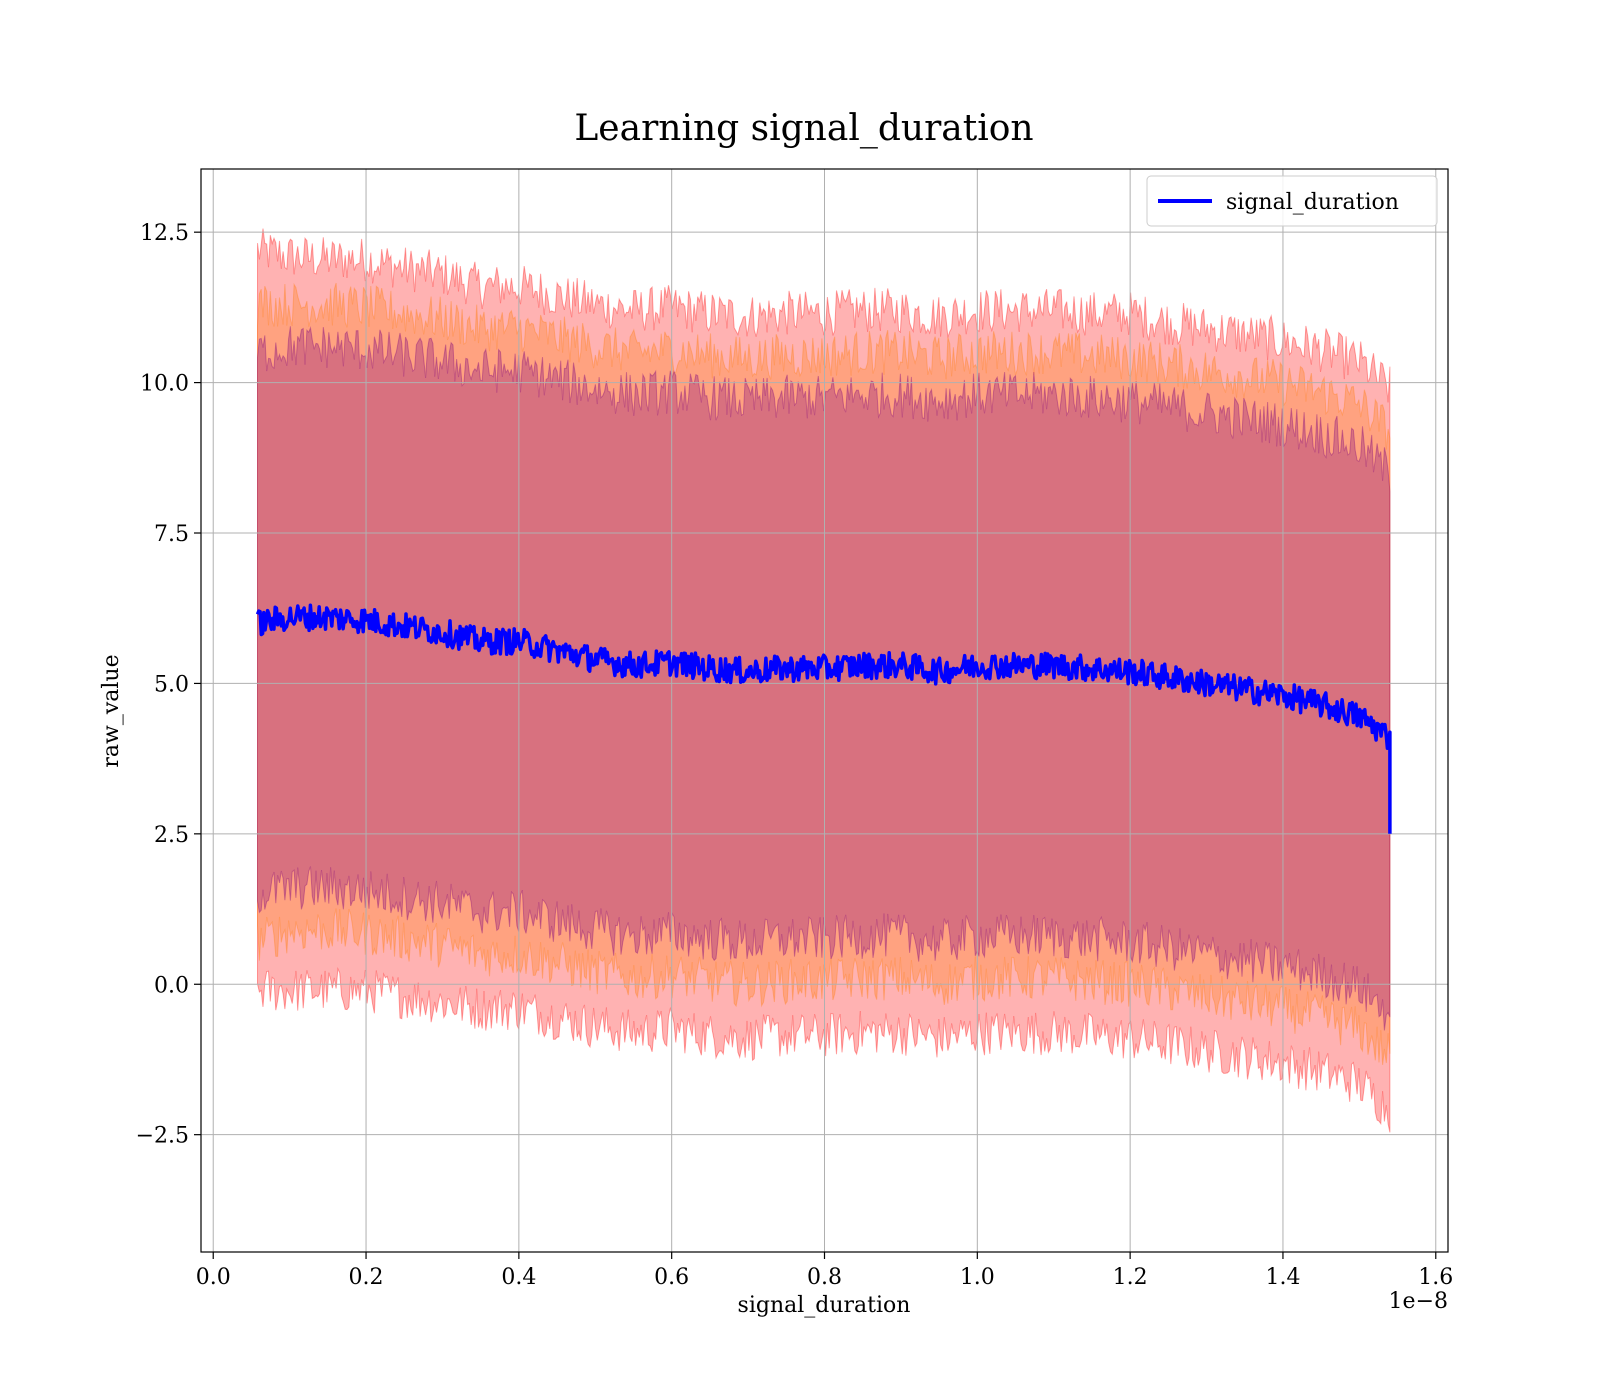  I want to click on series-lines, so click(823, 718).